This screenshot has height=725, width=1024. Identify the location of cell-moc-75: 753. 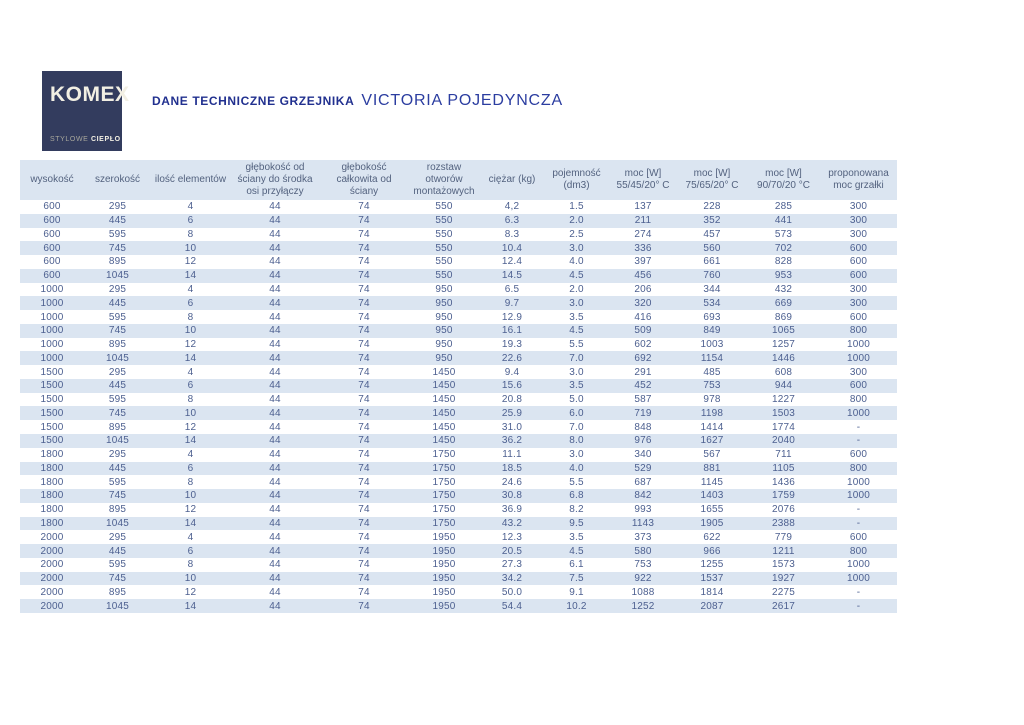
(712, 386).